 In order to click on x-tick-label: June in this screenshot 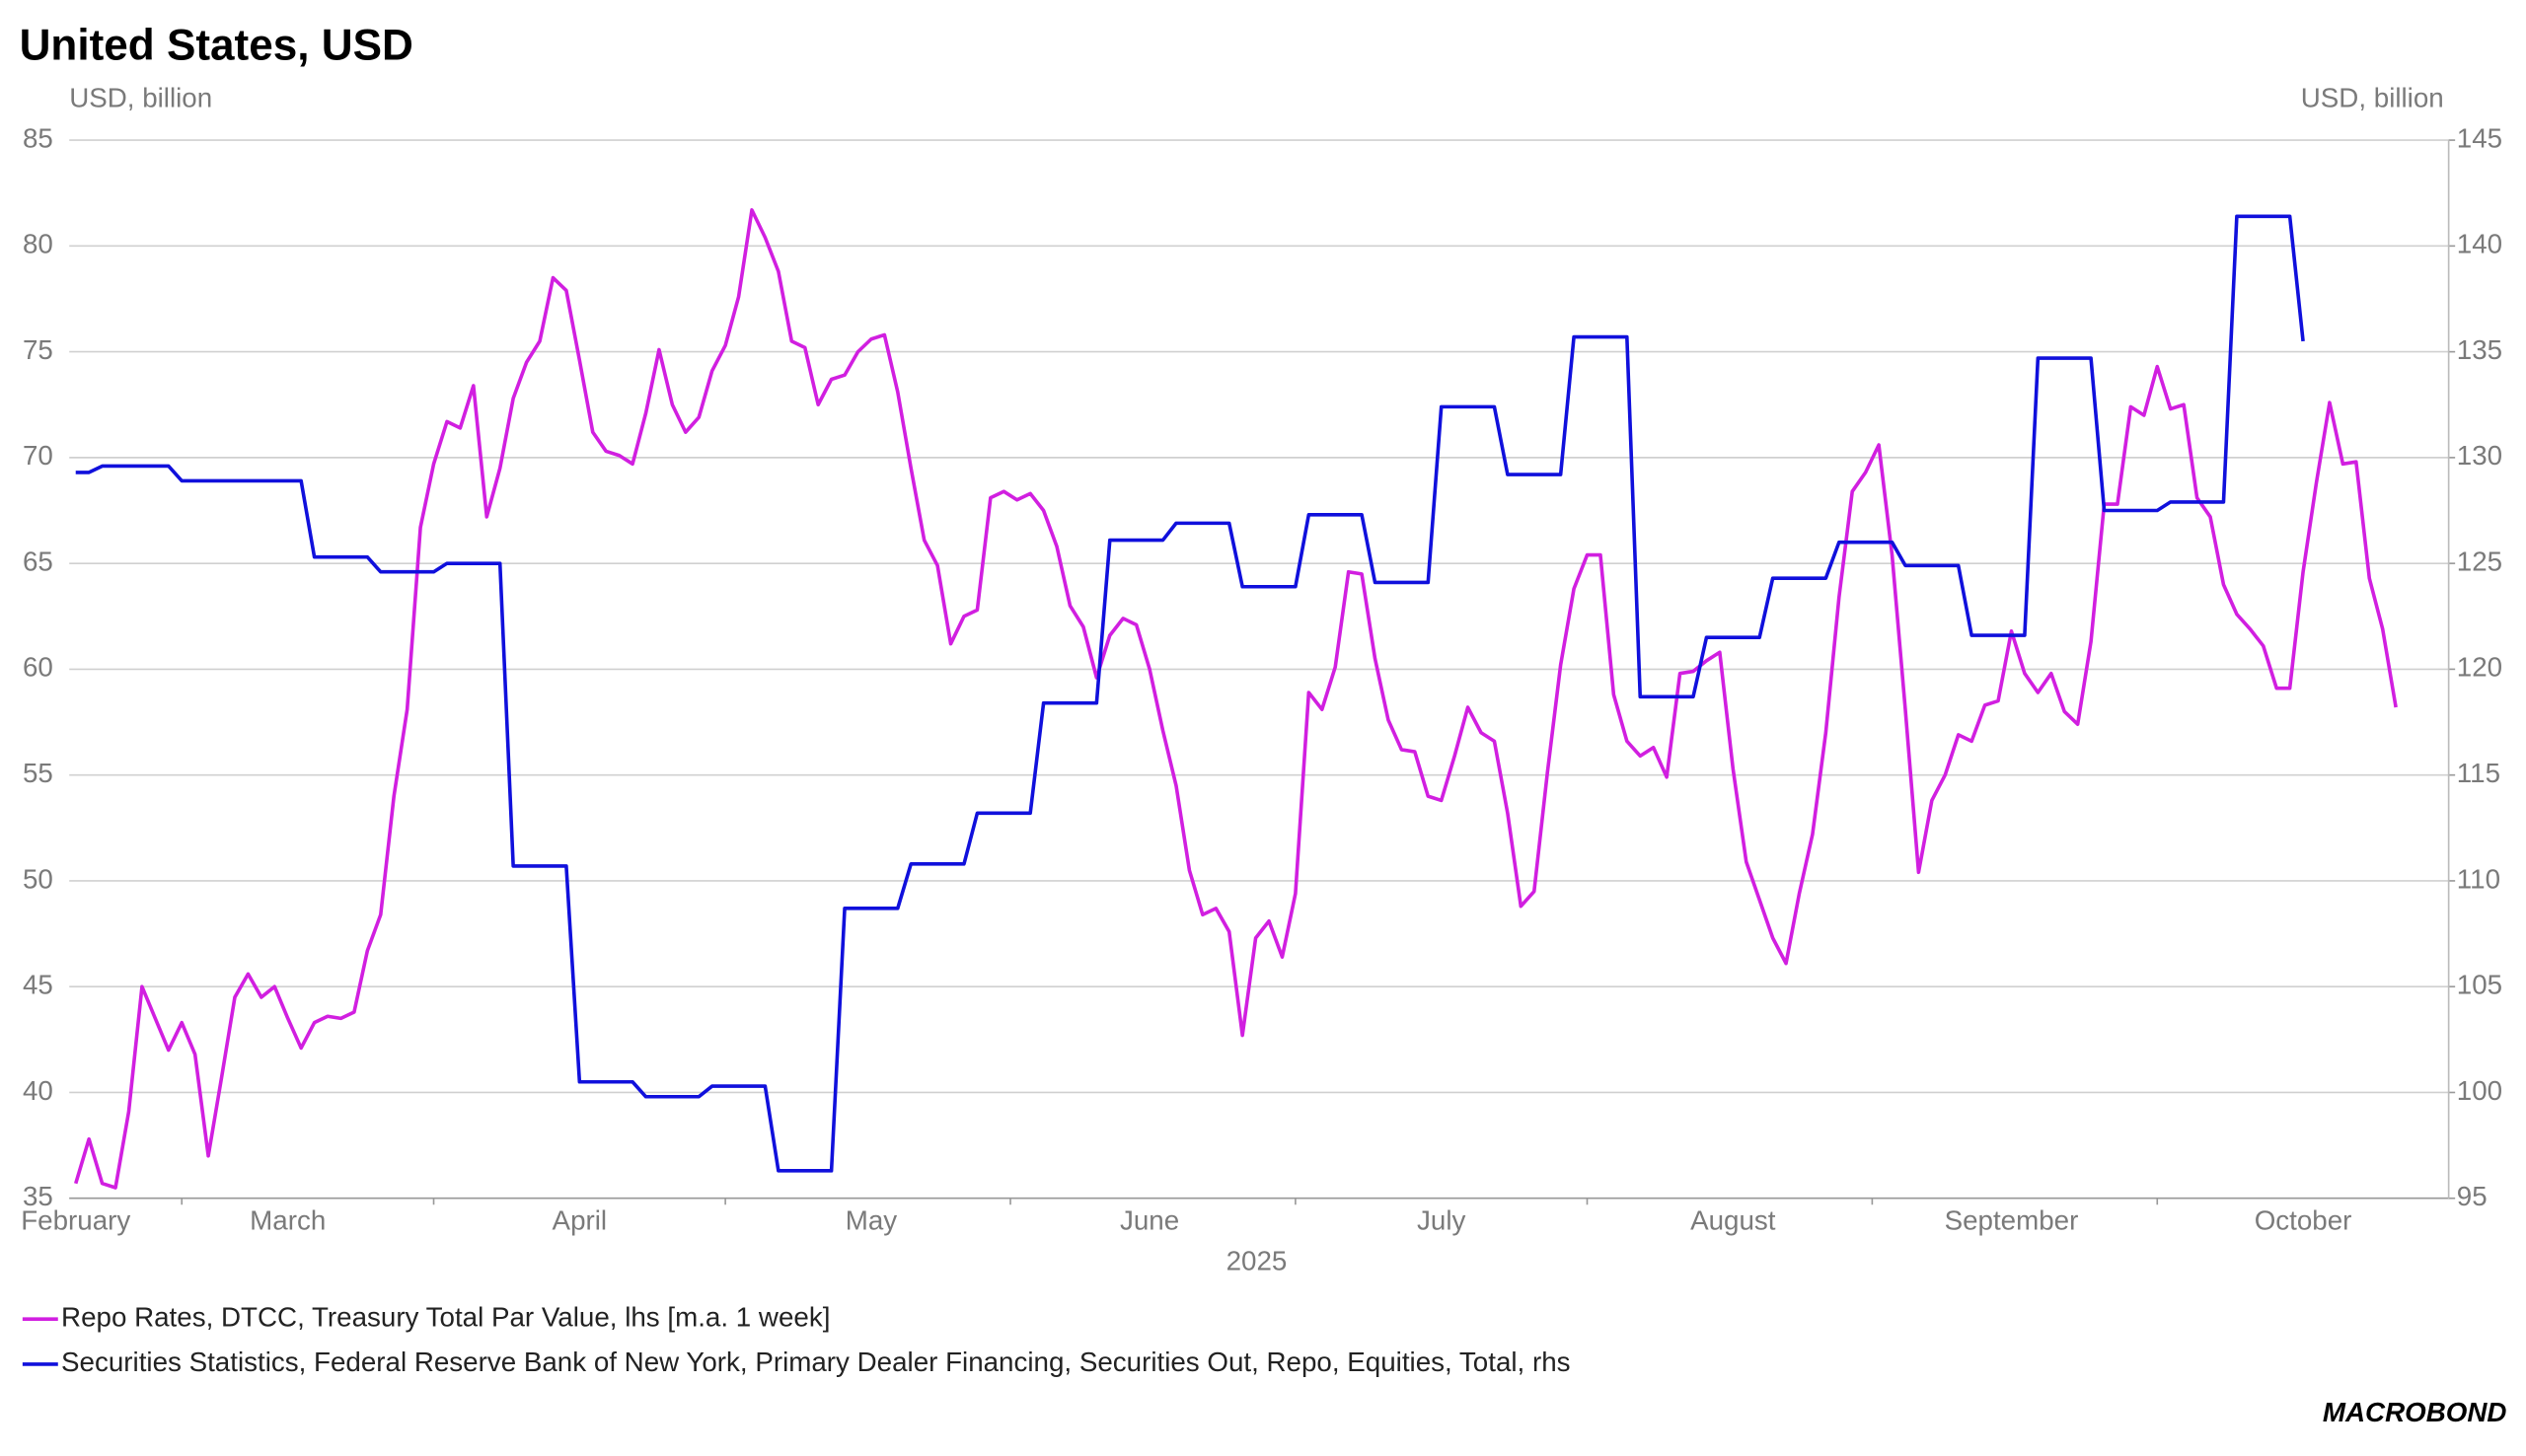, I will do `click(1149, 1220)`.